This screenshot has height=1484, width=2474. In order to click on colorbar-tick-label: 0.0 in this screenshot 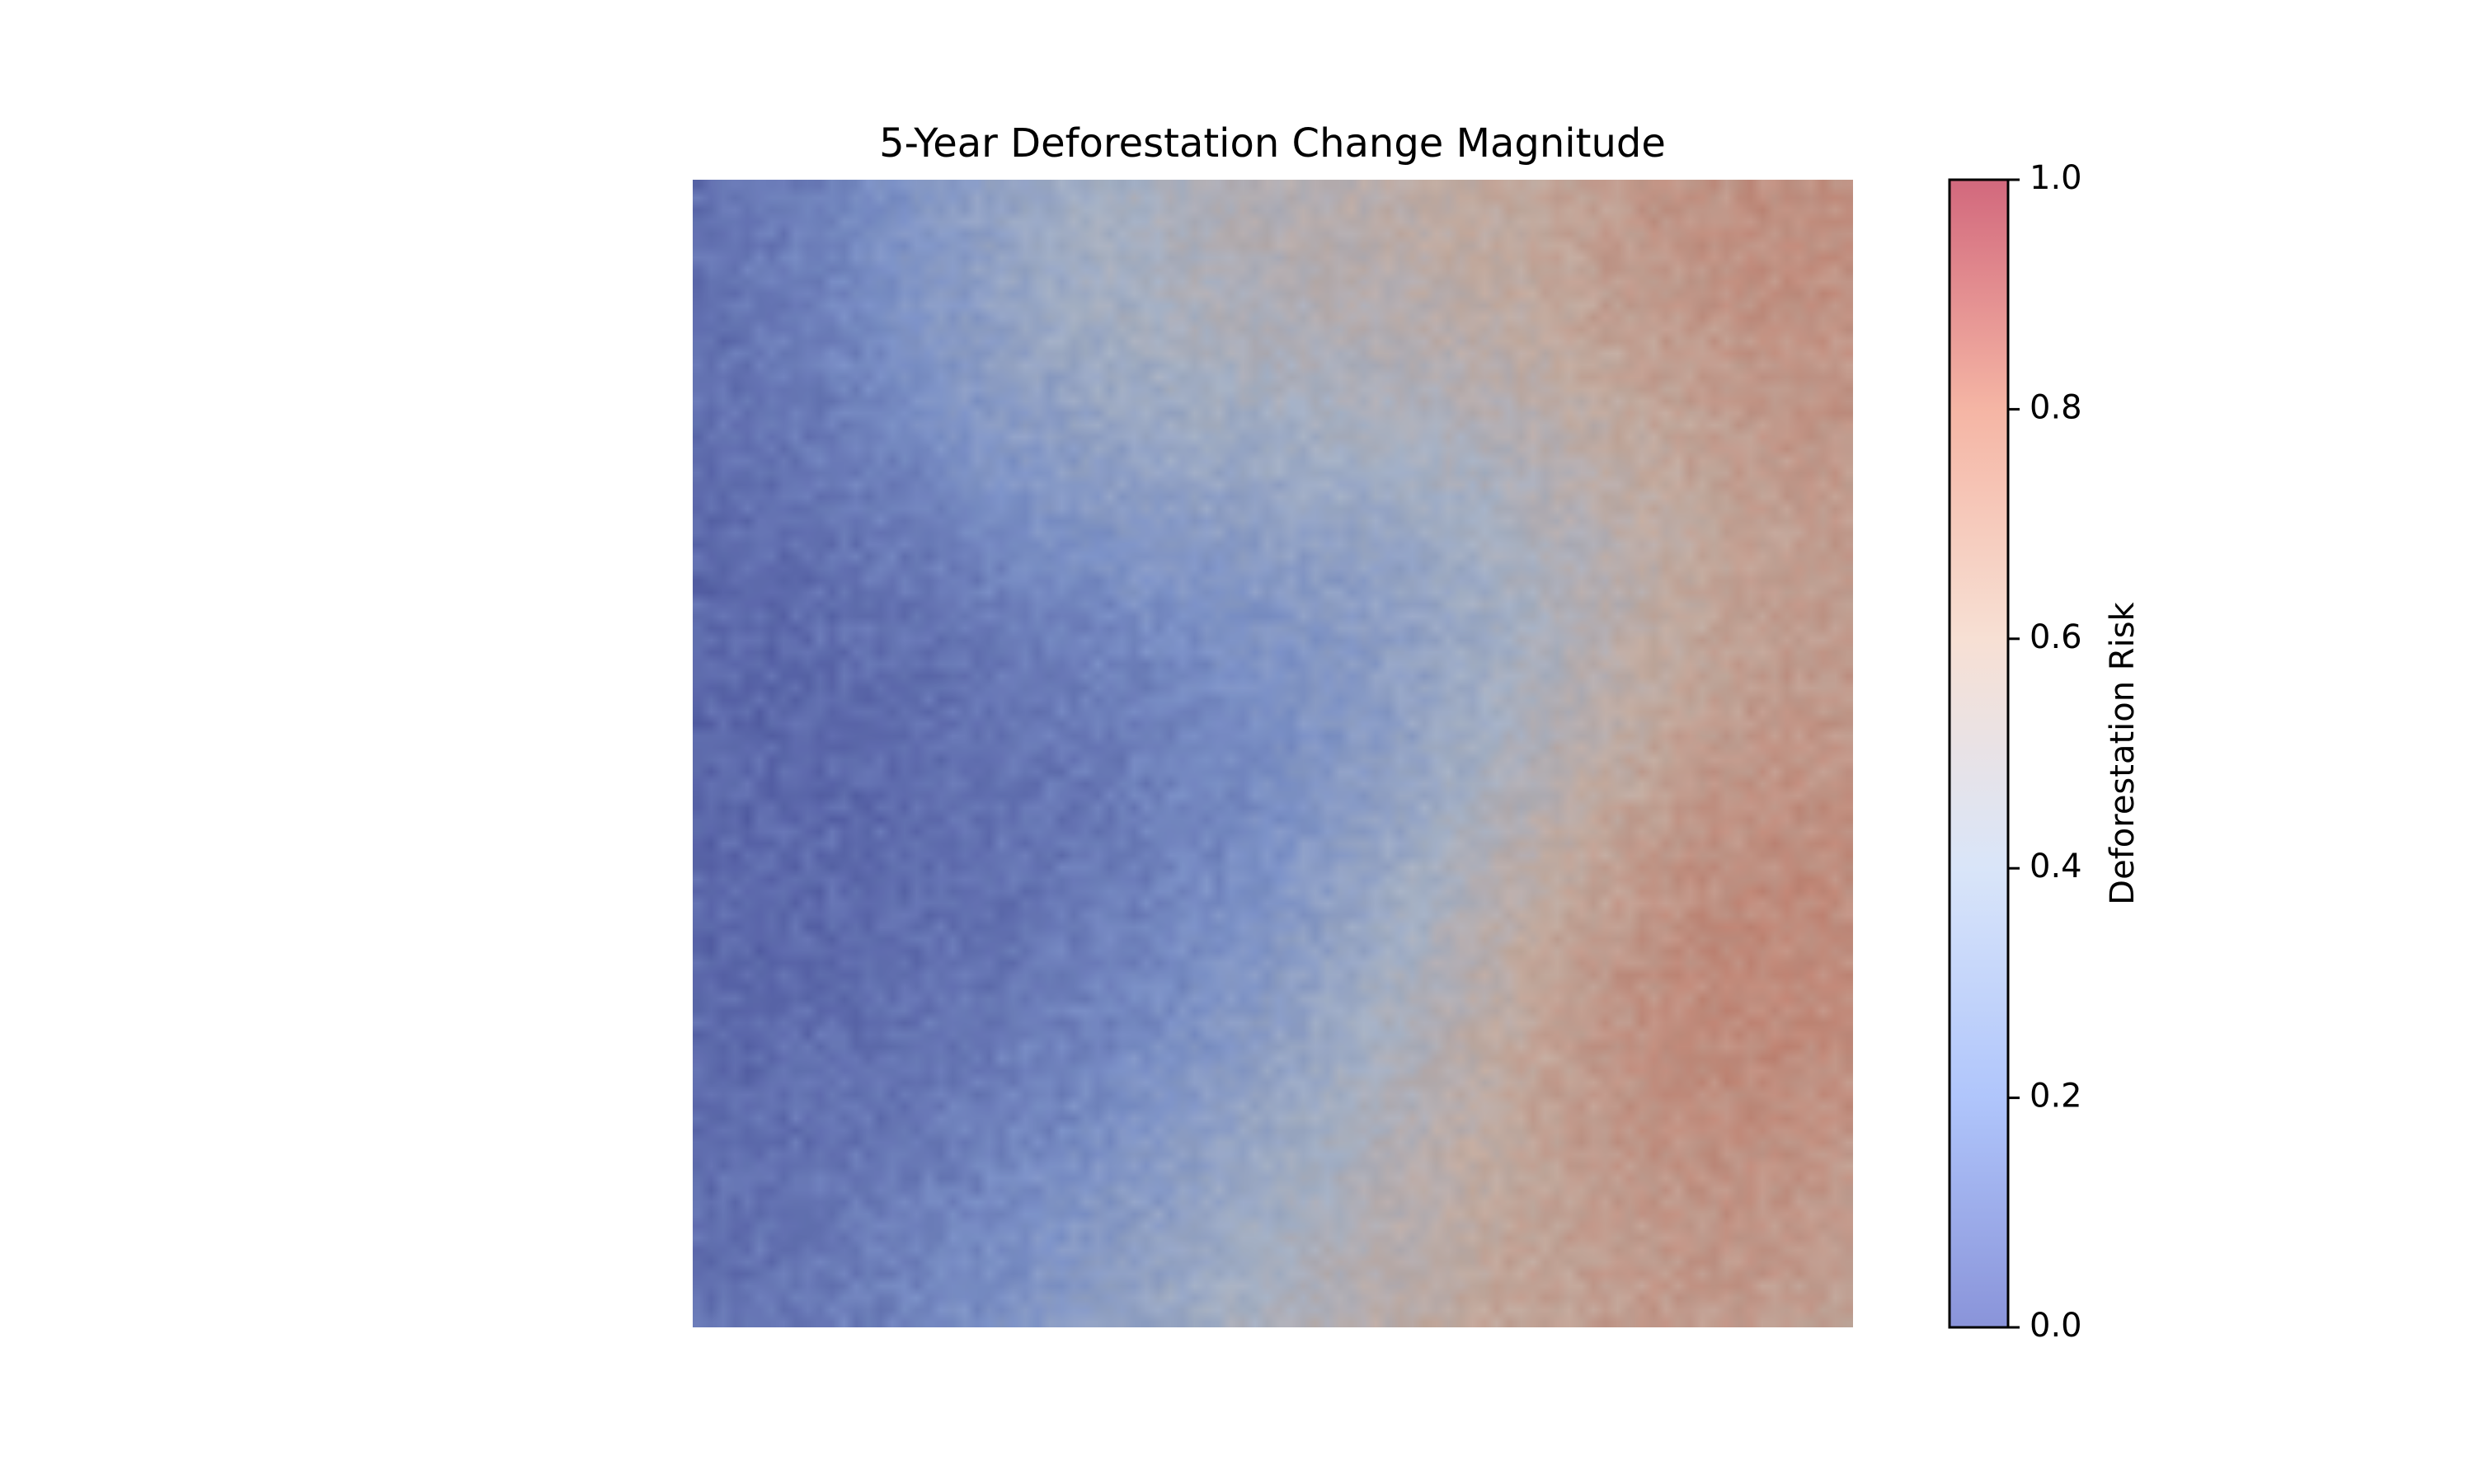, I will do `click(2056, 1326)`.